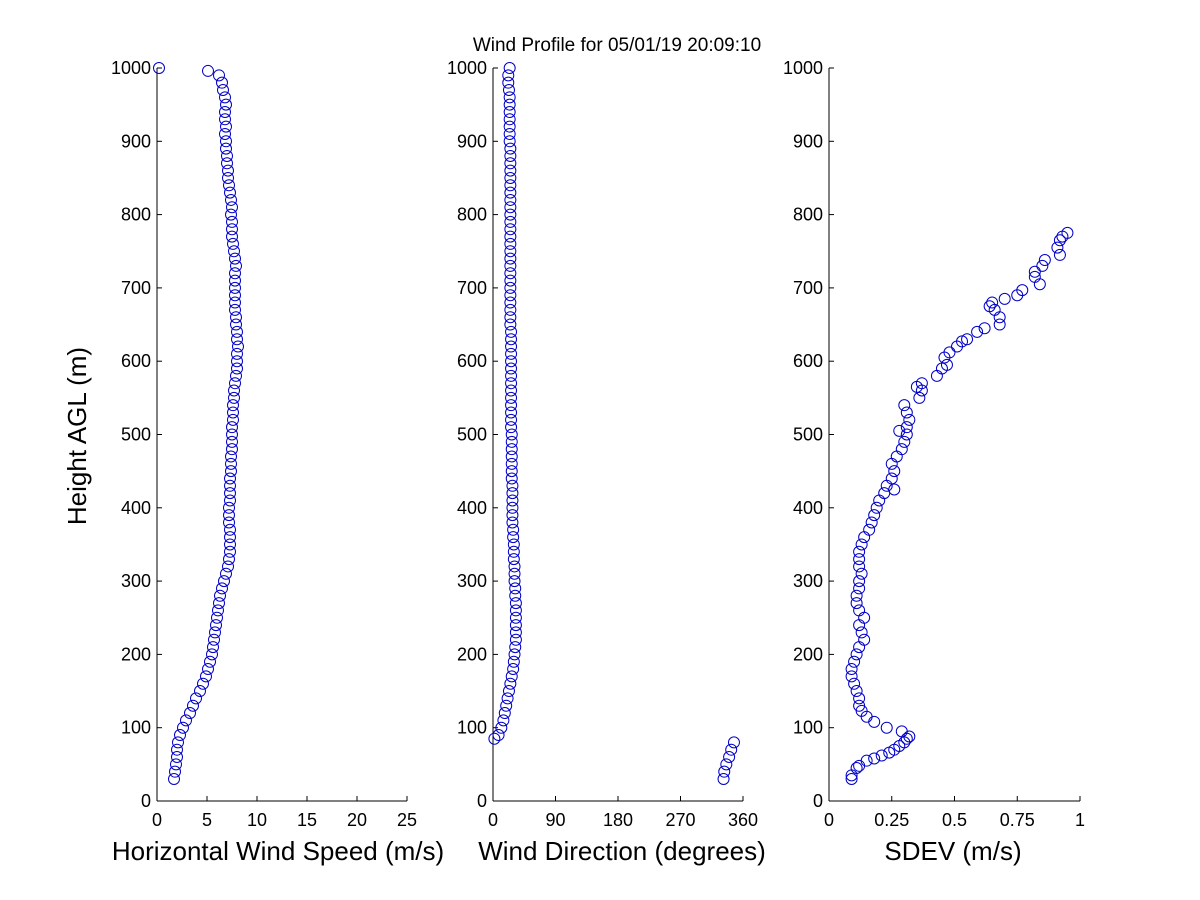 The height and width of the screenshot is (900, 1200). I want to click on speed-y-tick-label: 200, so click(136, 654).